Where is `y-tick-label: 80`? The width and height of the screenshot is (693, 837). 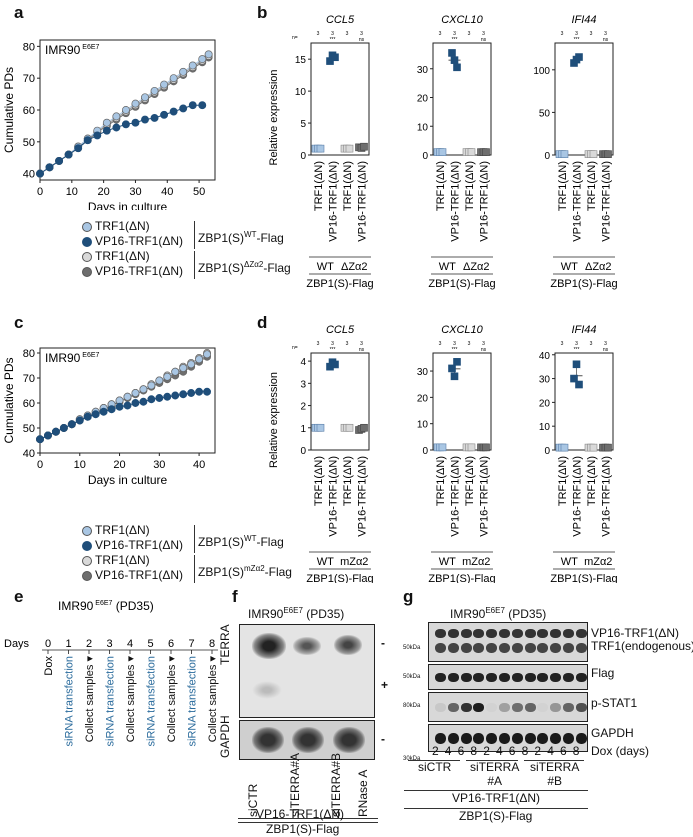 y-tick-label: 80 is located at coordinates (29, 47).